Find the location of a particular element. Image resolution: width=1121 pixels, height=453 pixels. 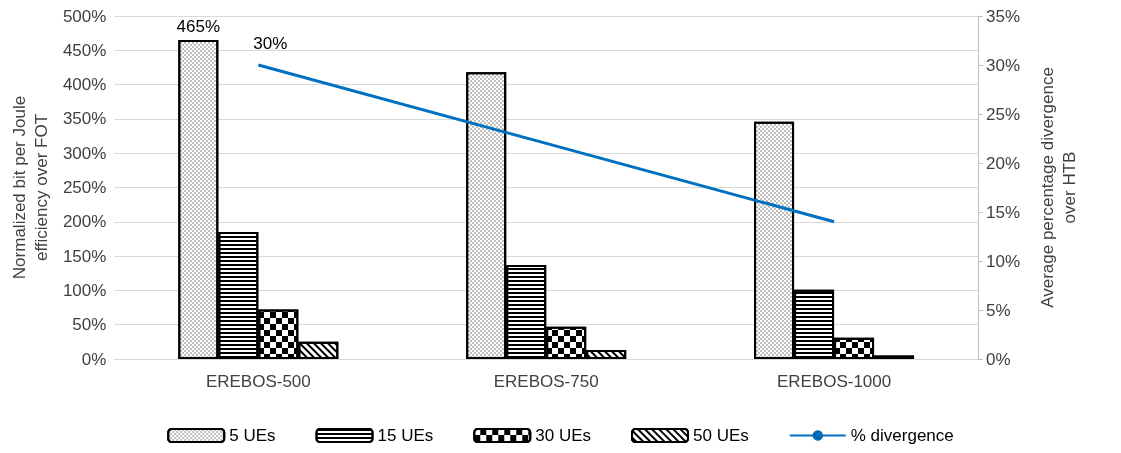

y2-tick-label: 0% is located at coordinates (998, 359).